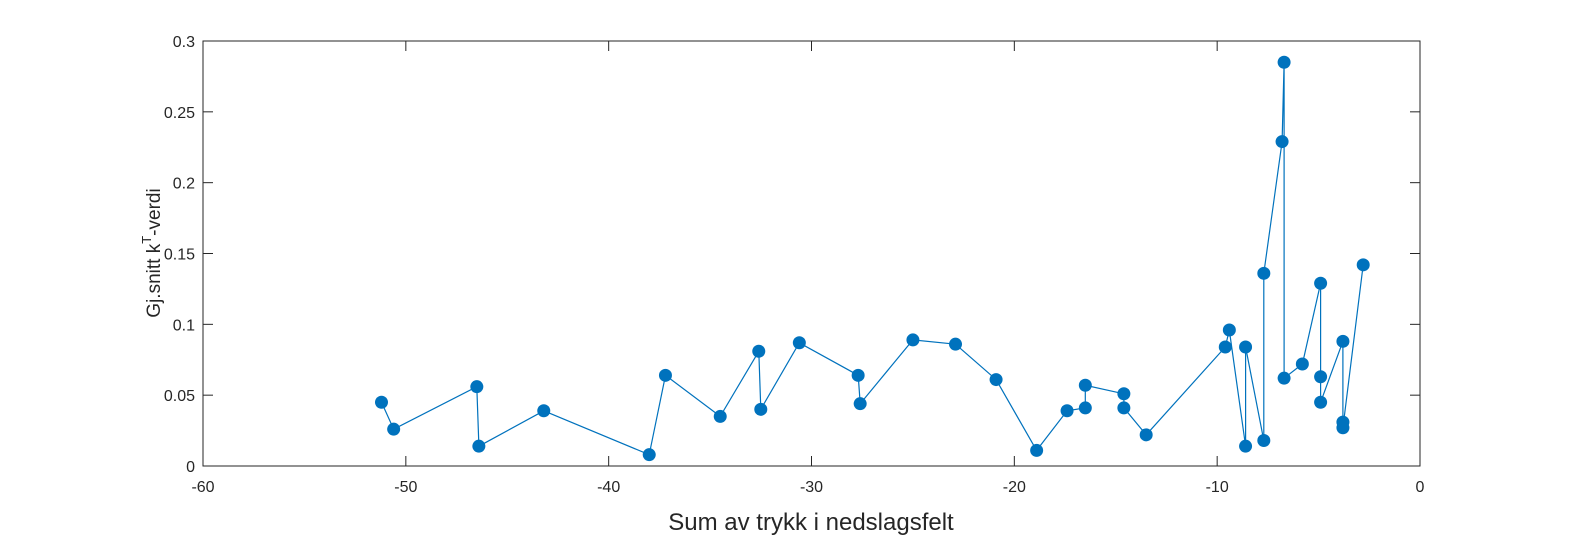  I want to click on x-tick-label: -40, so click(608, 487).